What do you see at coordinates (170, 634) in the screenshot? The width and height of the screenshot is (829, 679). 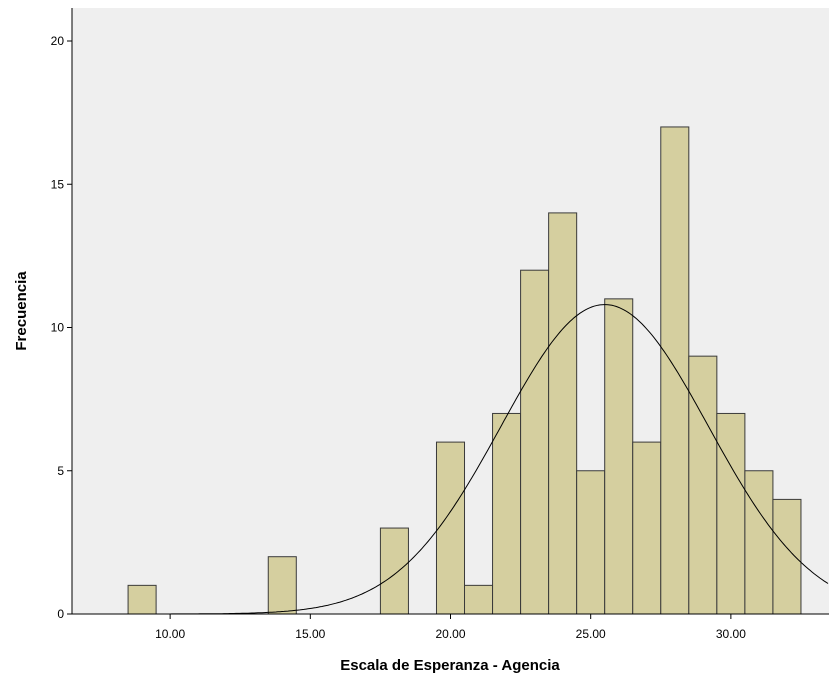 I see `x-tick-label: 10.00` at bounding box center [170, 634].